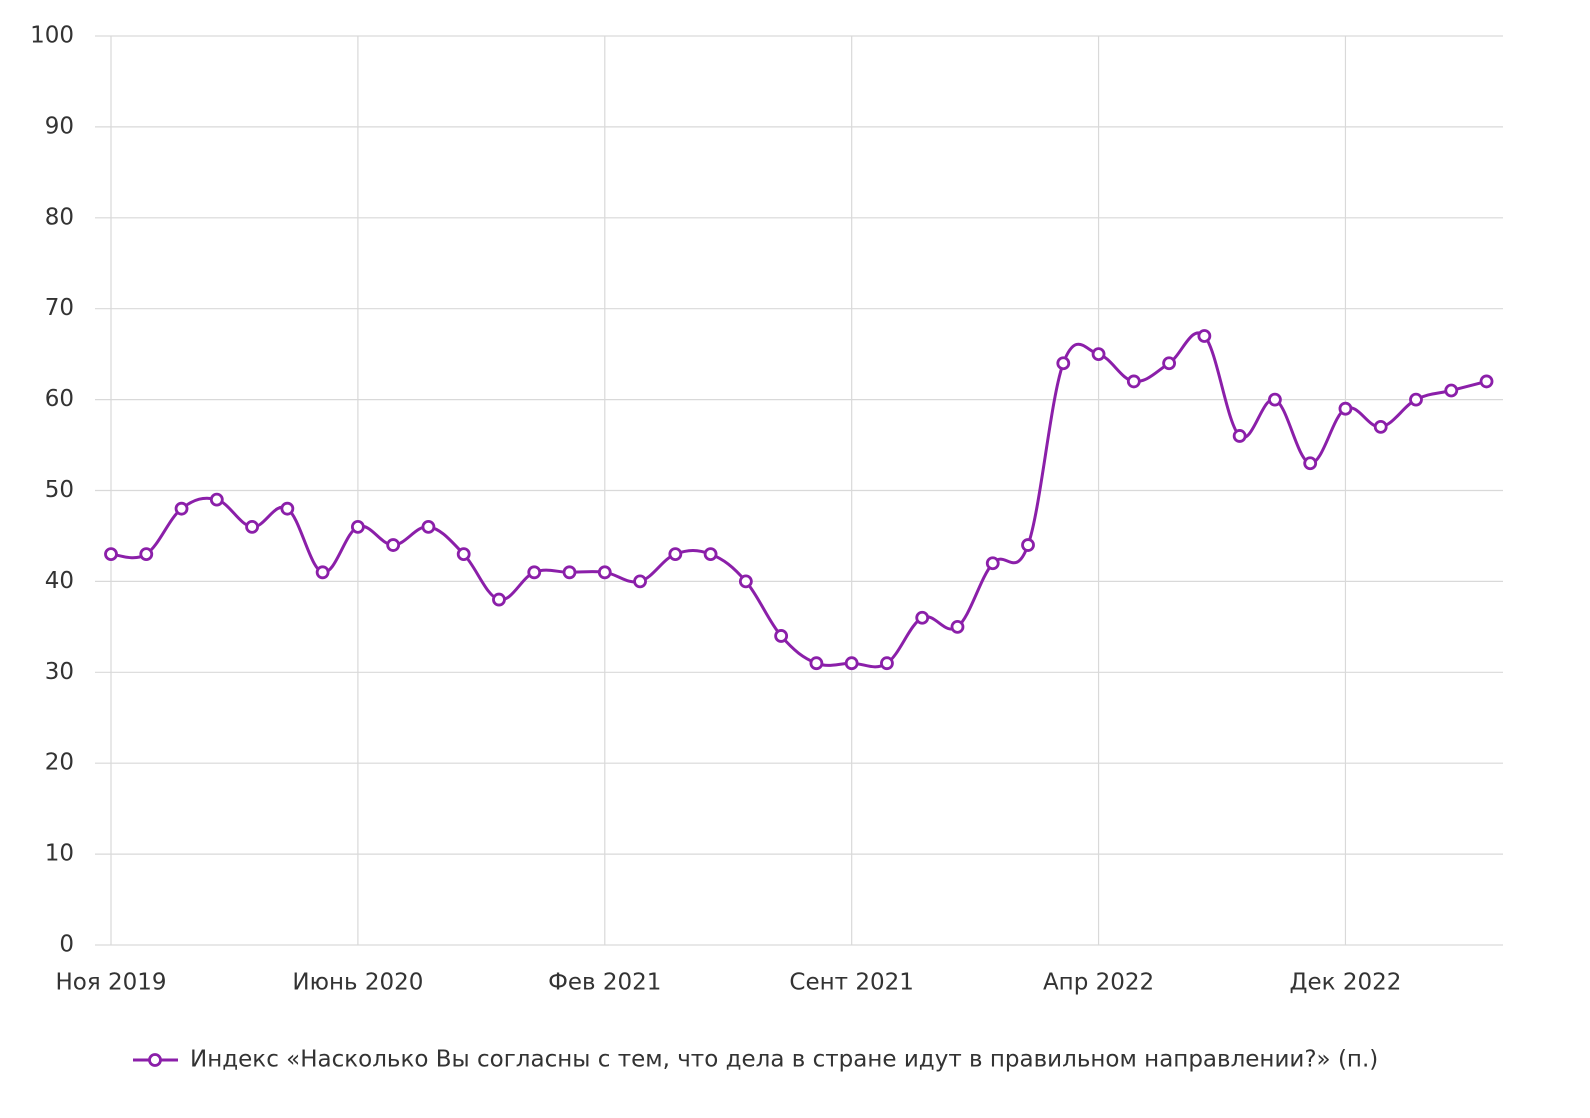  Describe the element at coordinates (59, 854) in the screenshot. I see `y-tick-label: 10` at that location.